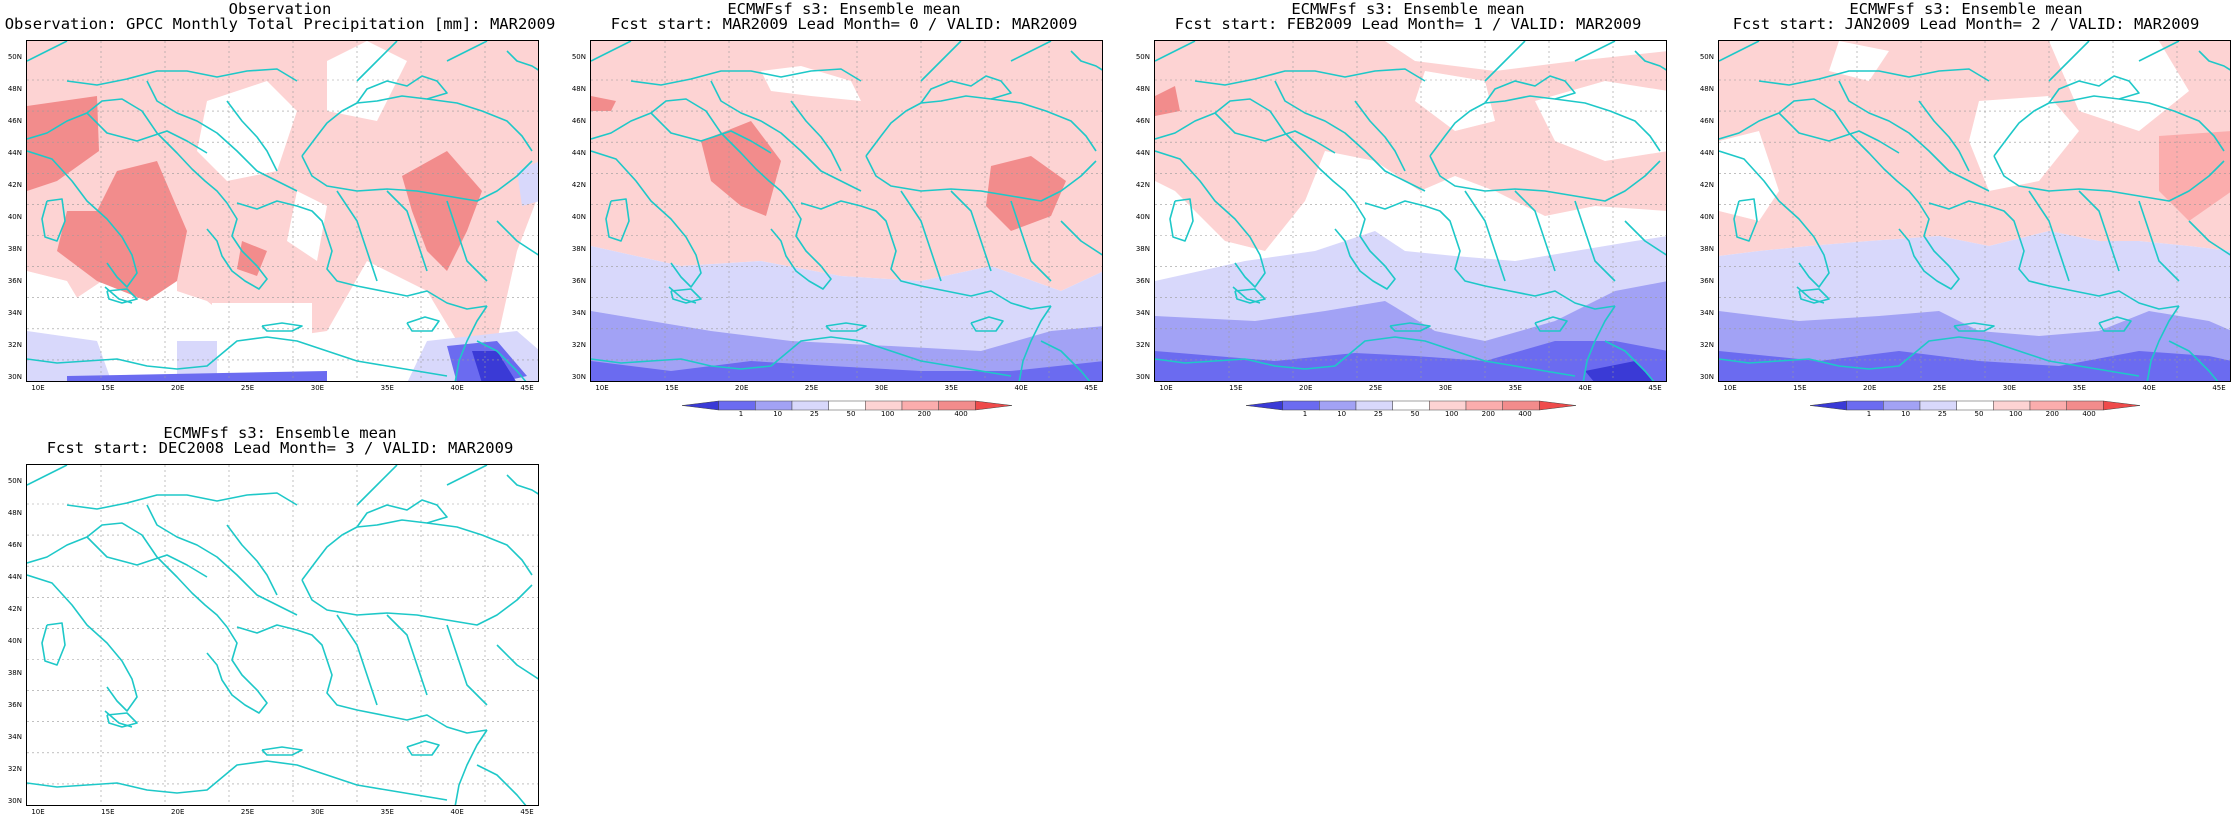  I want to click on lat-tick-label: 42N, so click(1142, 185).